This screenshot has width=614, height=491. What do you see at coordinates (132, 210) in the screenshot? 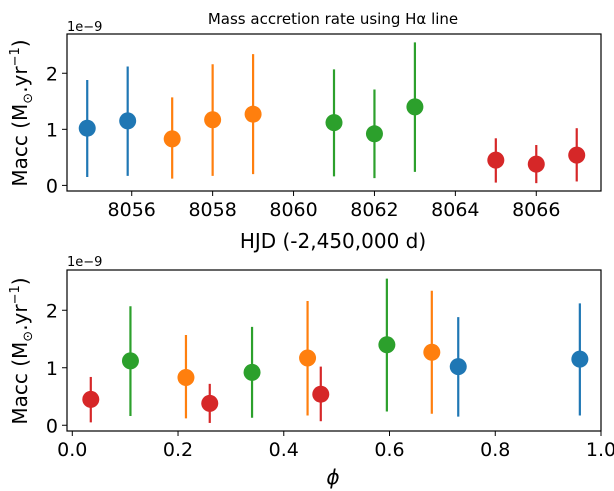
I see `x-tick-label: 8056` at bounding box center [132, 210].